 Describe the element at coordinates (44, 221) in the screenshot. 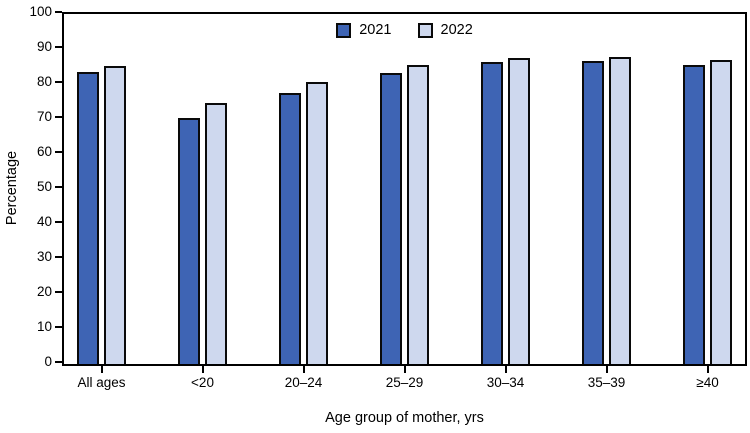

I see `y-axis-tick-label: 40` at that location.